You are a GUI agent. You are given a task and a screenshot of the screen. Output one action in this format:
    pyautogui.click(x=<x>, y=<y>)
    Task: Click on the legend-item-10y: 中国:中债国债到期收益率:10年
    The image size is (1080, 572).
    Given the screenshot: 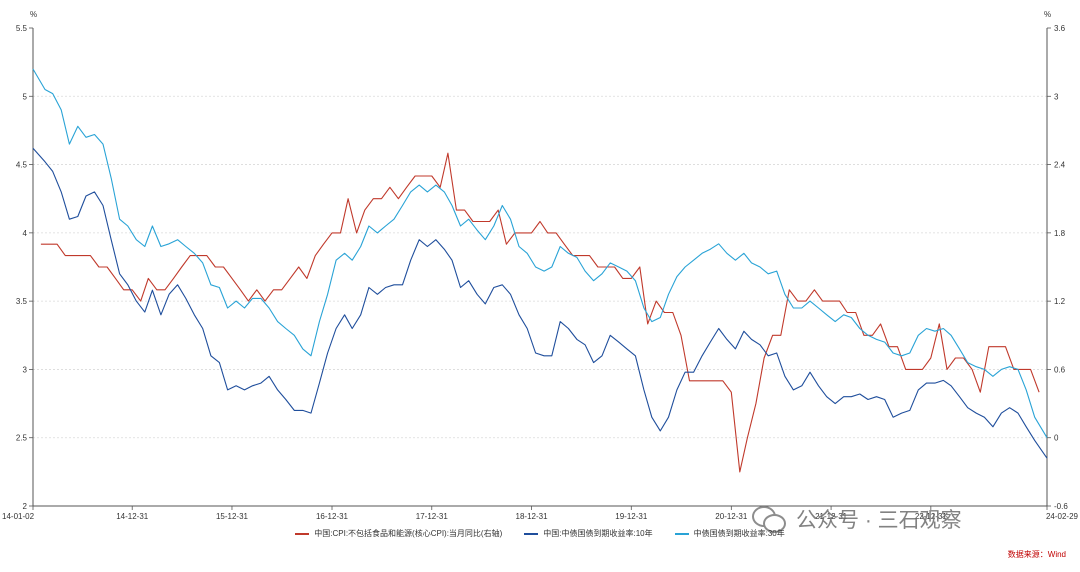 What is the action you would take?
    pyautogui.click(x=588, y=533)
    